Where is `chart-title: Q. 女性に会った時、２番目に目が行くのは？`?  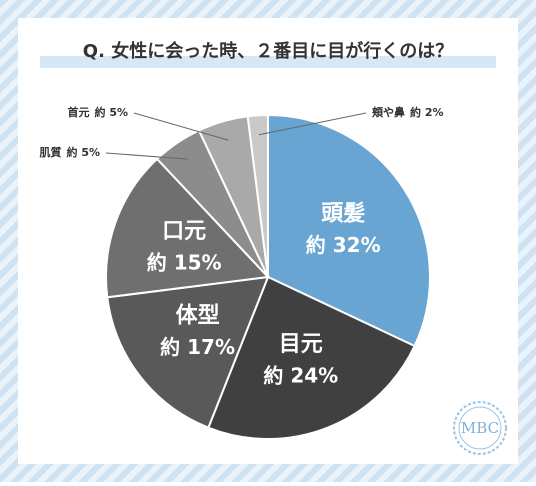
chart-title: Q. 女性に会った時、２番目に目が行くのは？ is located at coordinates (268, 51).